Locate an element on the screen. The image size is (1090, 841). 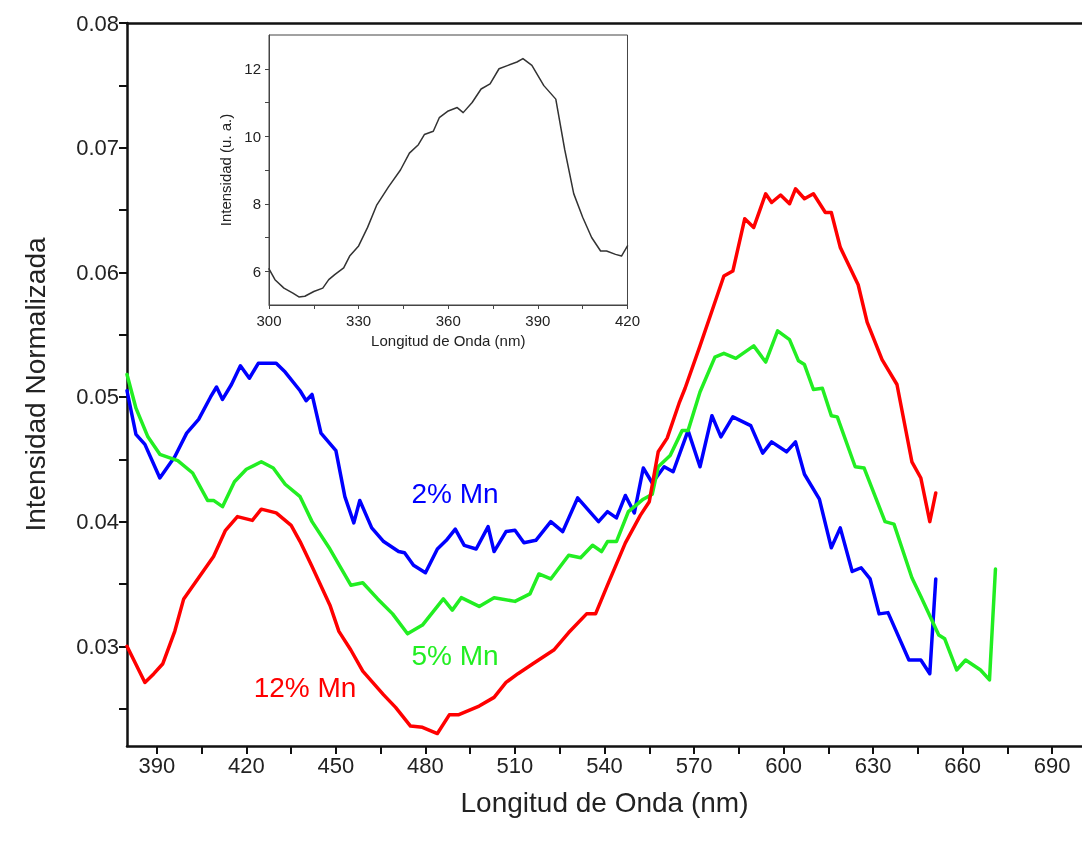
x-tick-label: 480 is located at coordinates (425, 765).